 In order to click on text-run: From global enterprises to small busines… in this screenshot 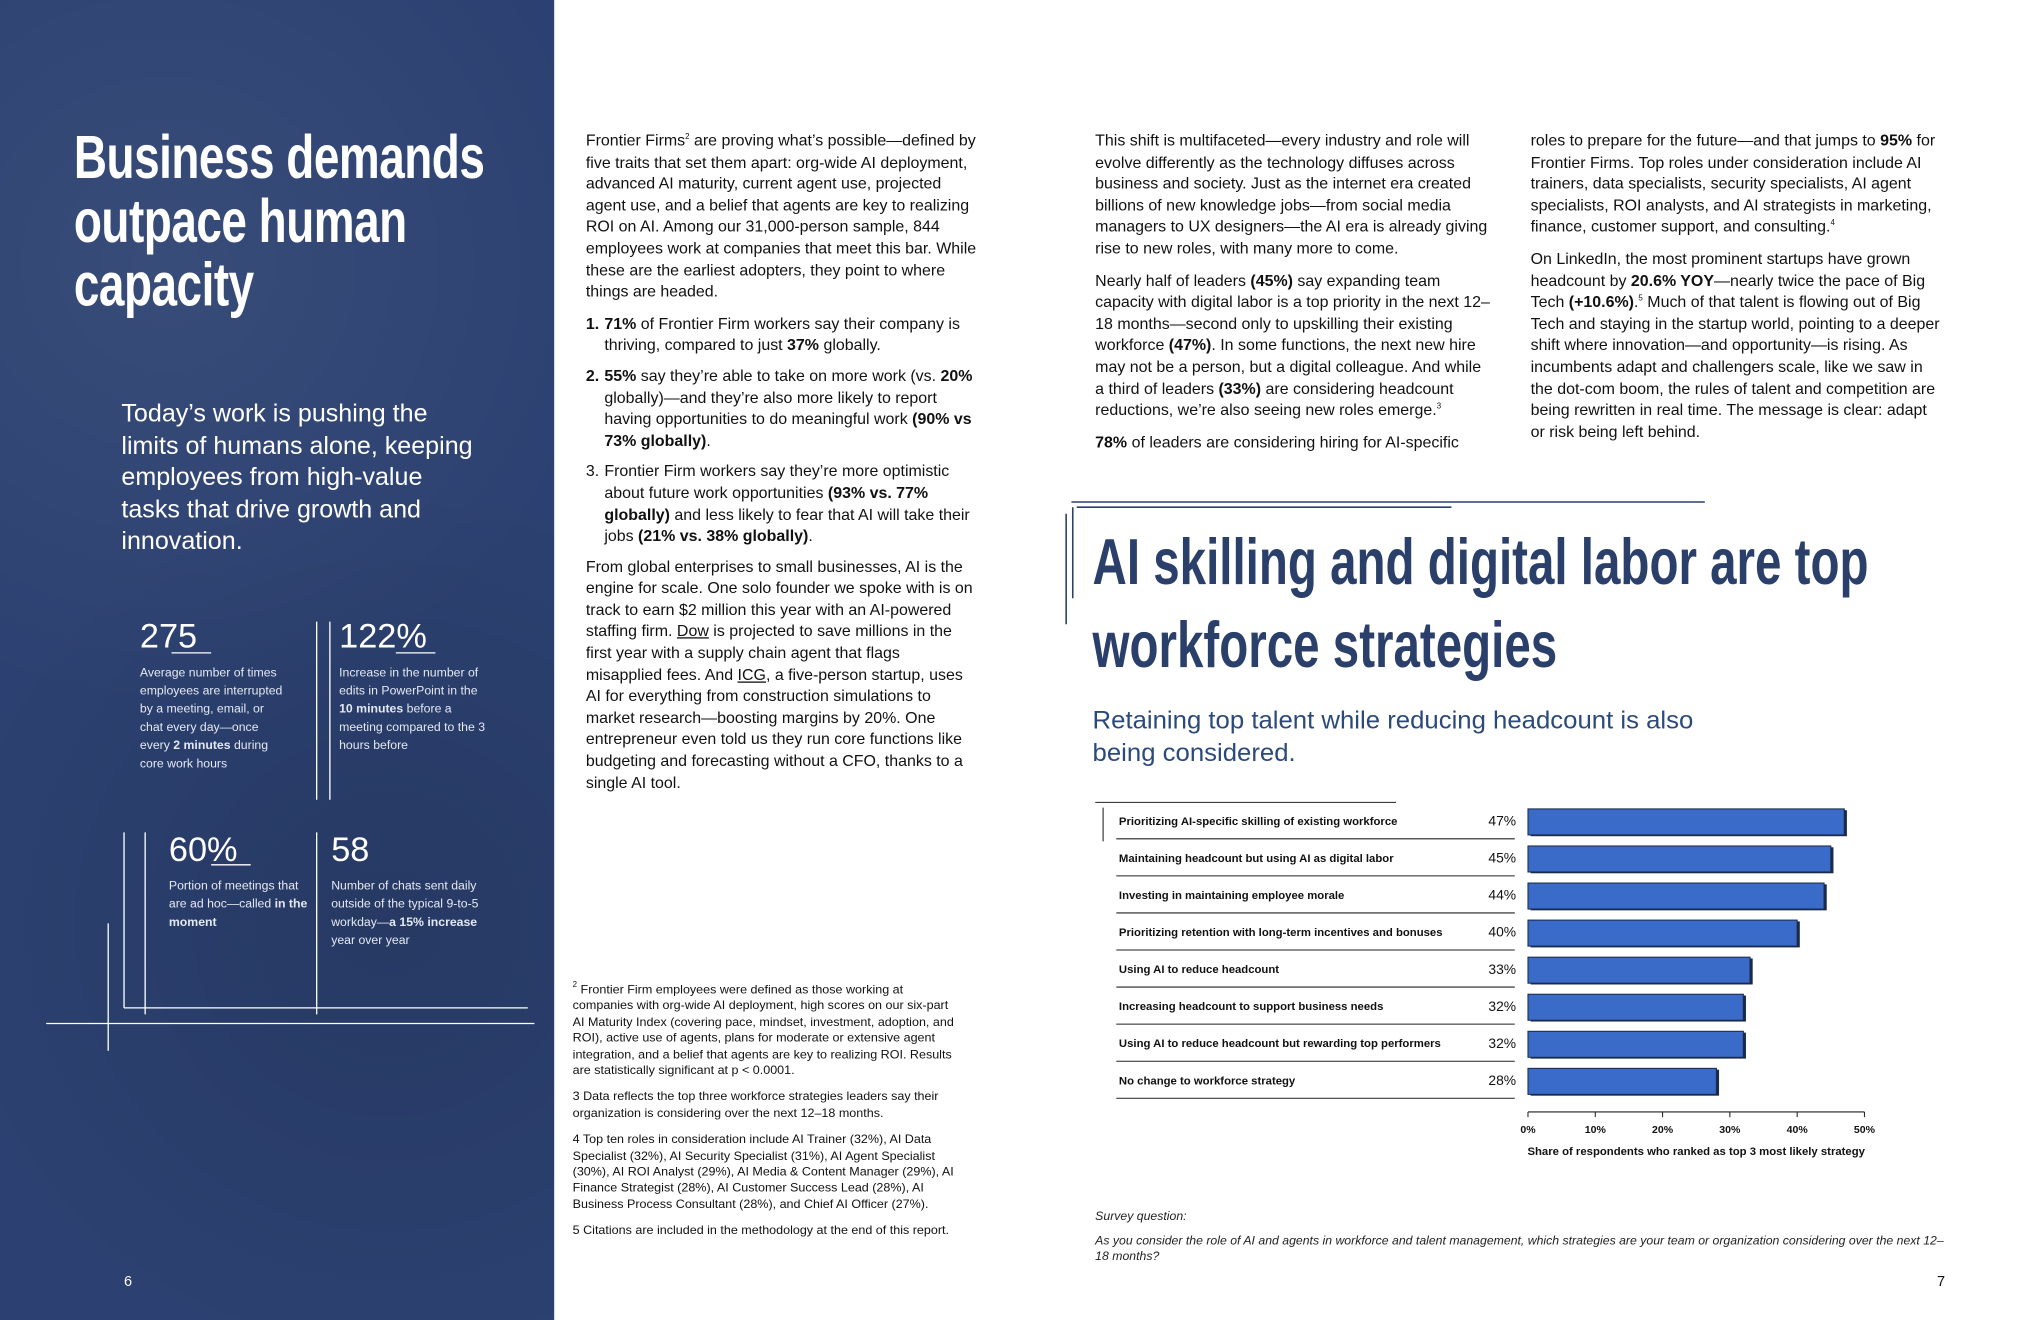, I will do `click(779, 599)`.